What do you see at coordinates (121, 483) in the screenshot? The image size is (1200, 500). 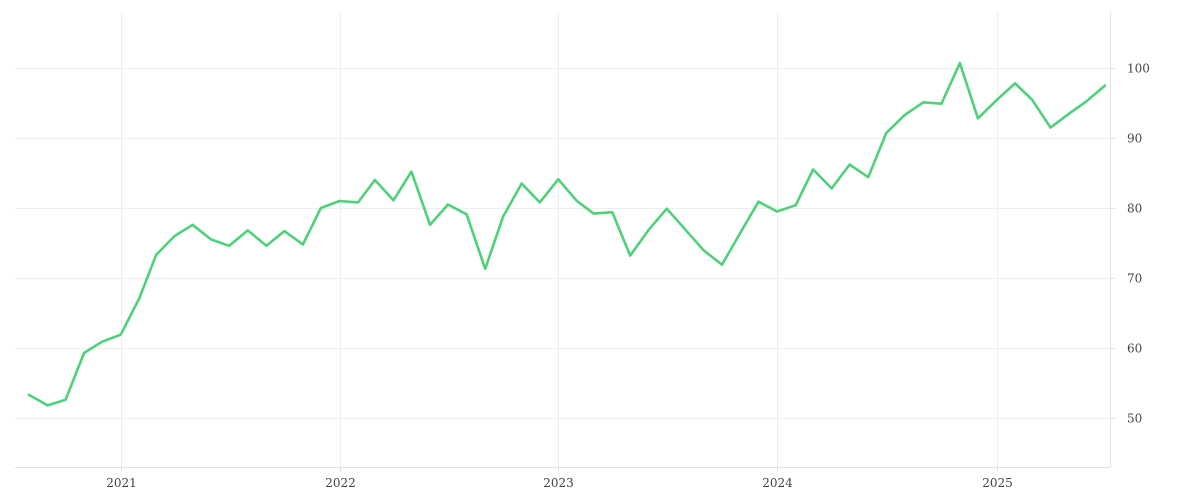 I see `x-tick-label: 2021` at bounding box center [121, 483].